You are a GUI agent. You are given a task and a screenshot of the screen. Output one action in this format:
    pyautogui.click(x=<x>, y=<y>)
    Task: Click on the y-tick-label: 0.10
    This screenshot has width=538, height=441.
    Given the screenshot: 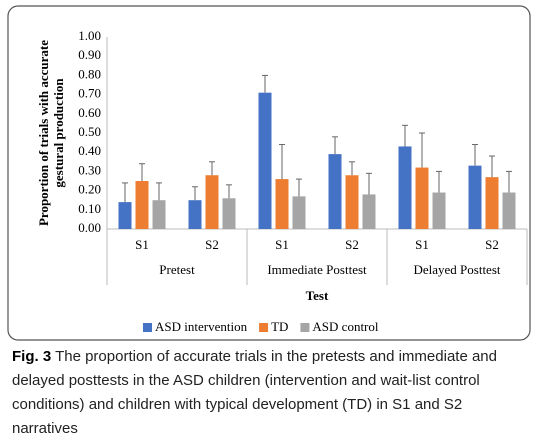 What is the action you would take?
    pyautogui.click(x=89, y=208)
    